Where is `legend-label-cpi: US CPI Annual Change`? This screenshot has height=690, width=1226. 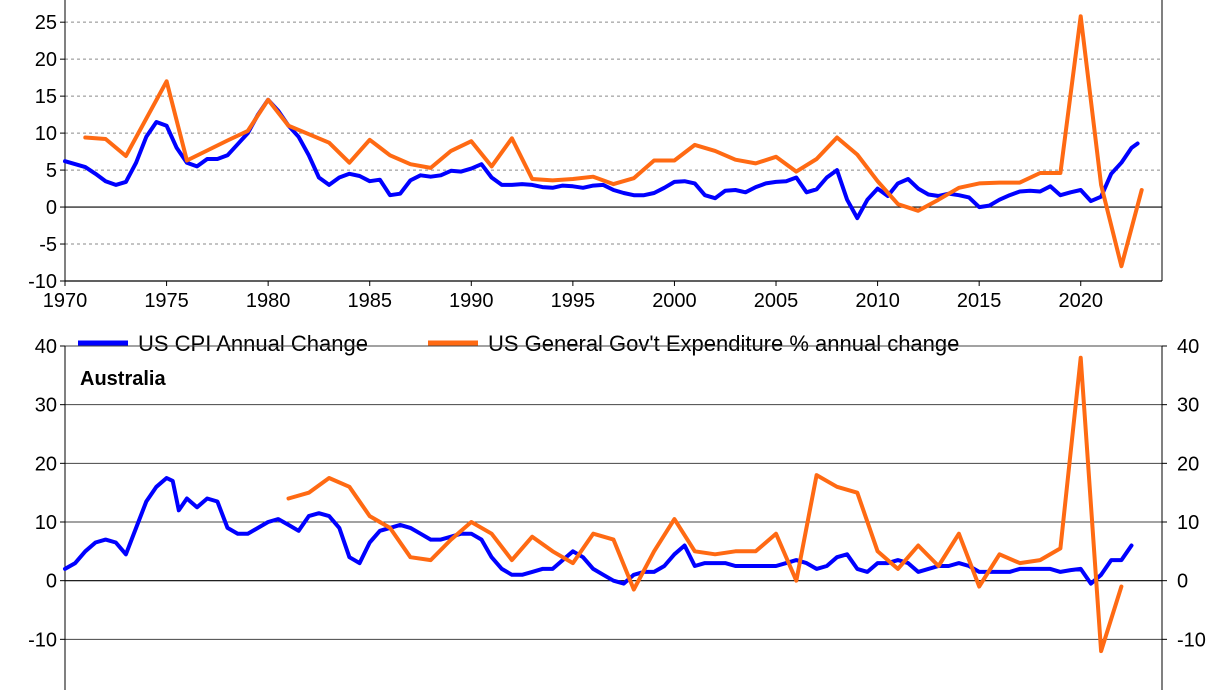
legend-label-cpi: US CPI Annual Change is located at coordinates (253, 343).